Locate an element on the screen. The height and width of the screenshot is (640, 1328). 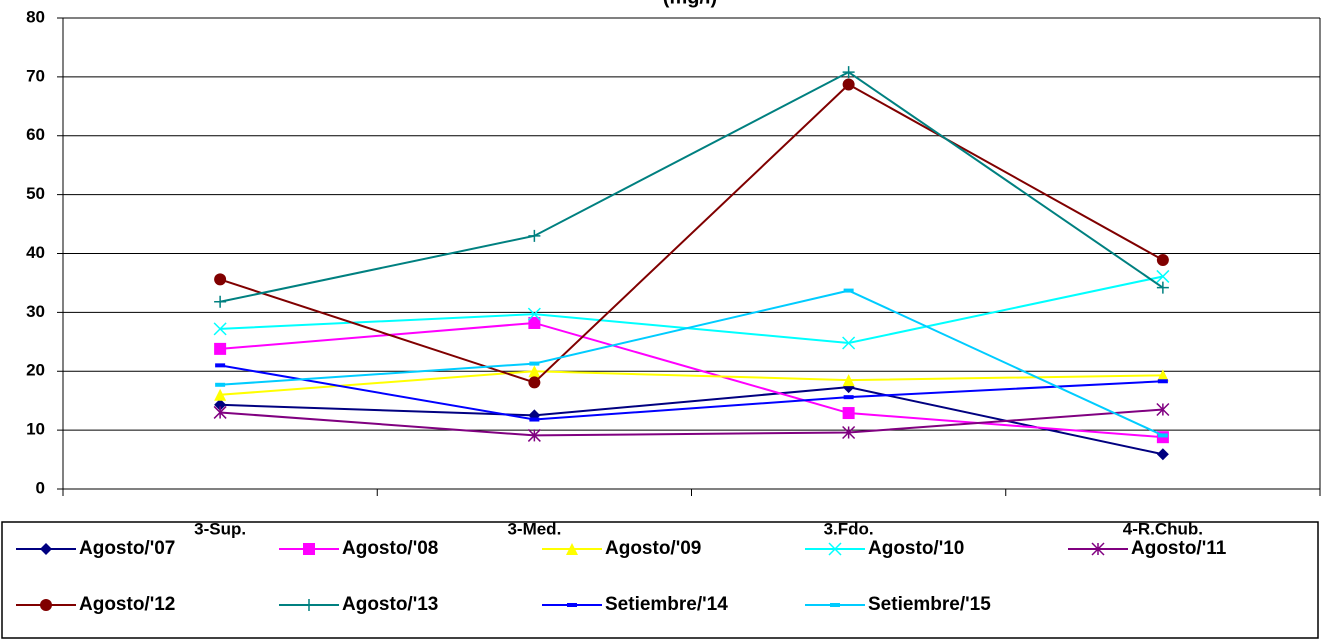
legend-label: Agosto/'11 is located at coordinates (1179, 548).